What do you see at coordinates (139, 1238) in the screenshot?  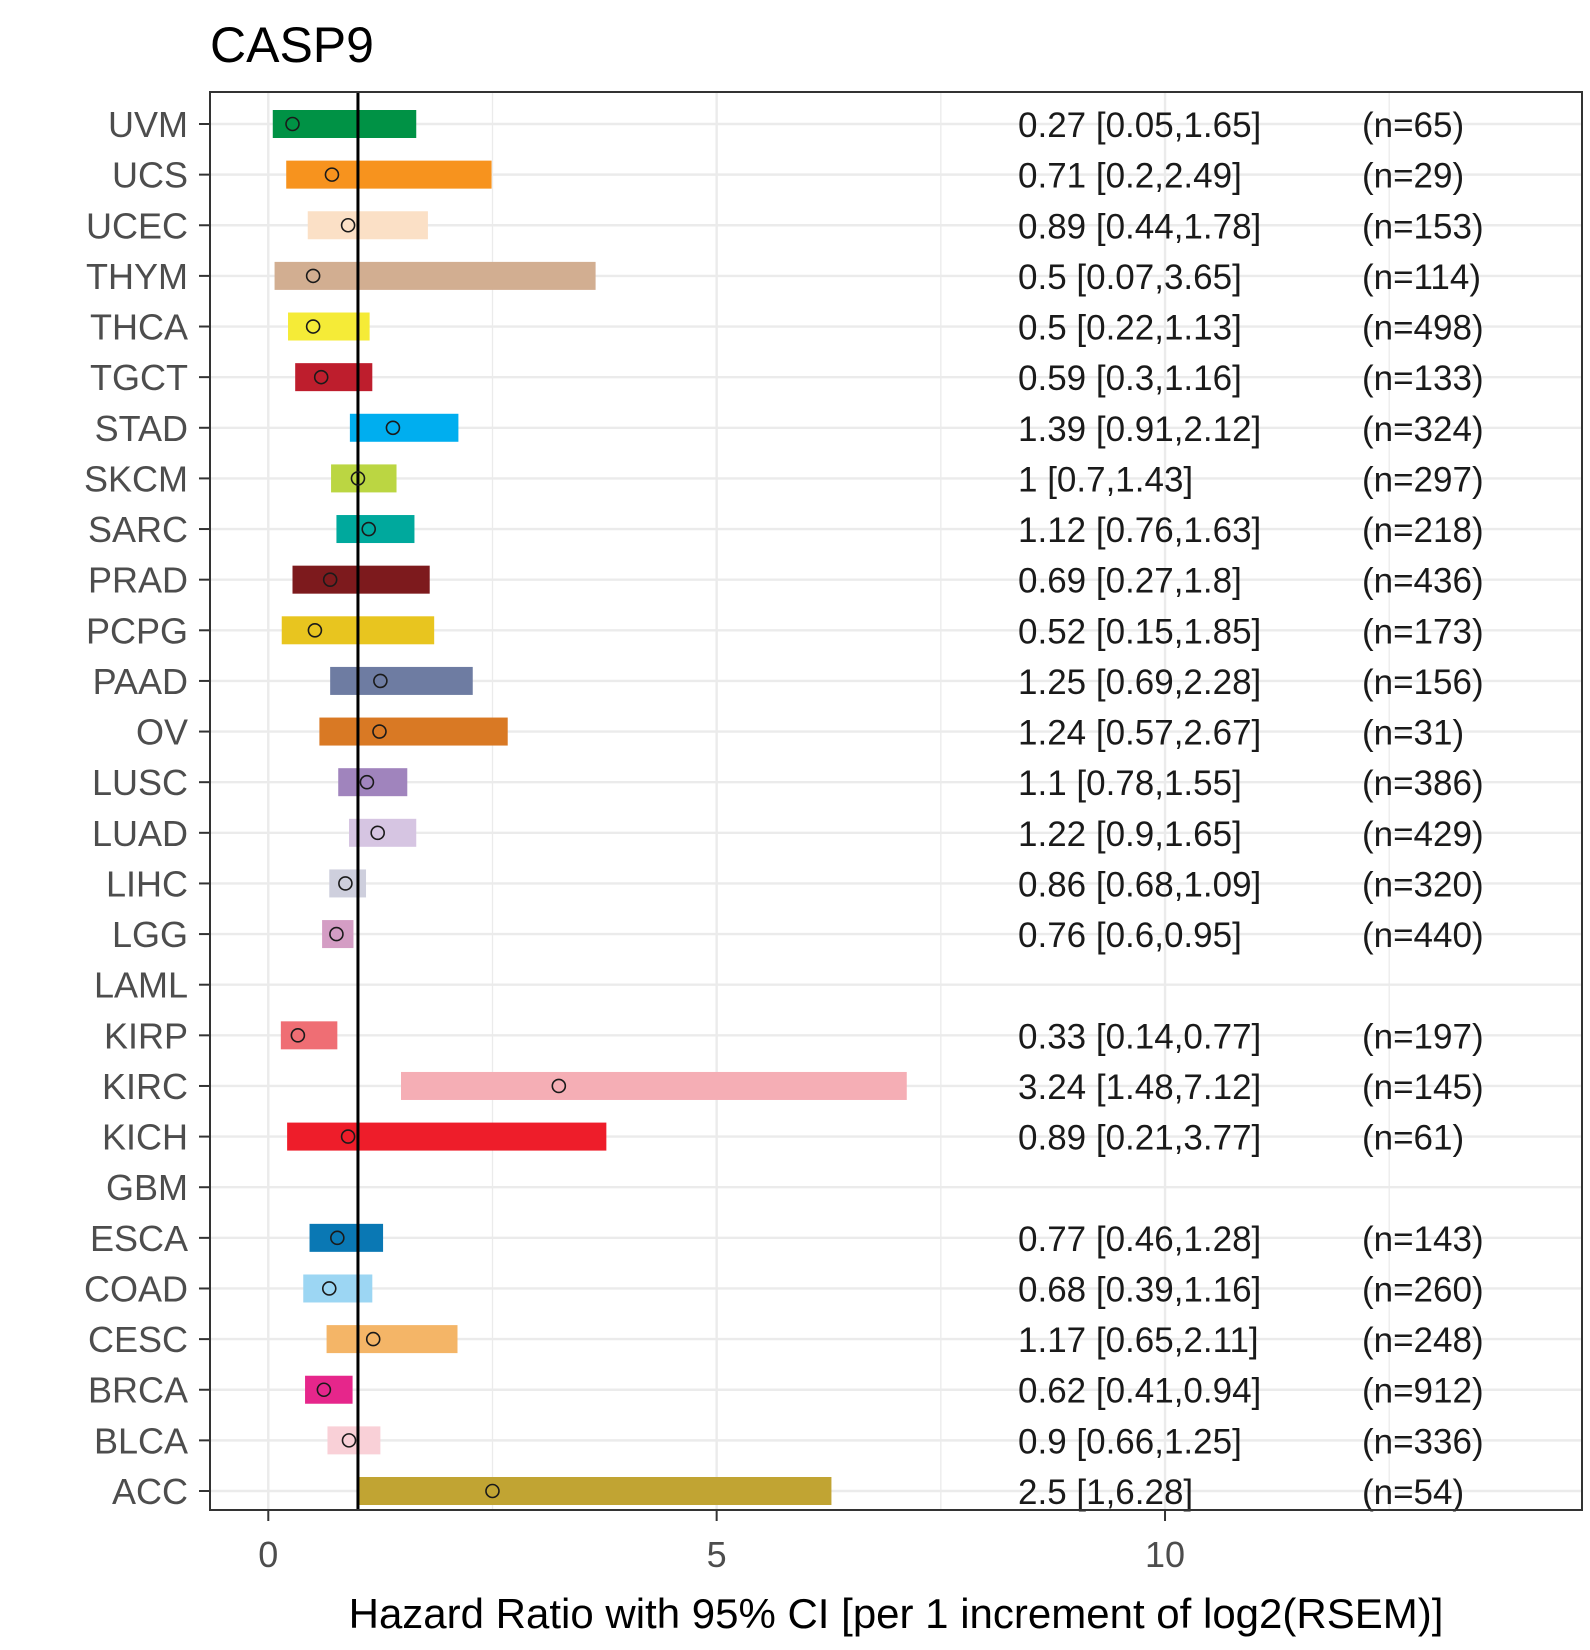 I see `y-tick-label: ESCA` at bounding box center [139, 1238].